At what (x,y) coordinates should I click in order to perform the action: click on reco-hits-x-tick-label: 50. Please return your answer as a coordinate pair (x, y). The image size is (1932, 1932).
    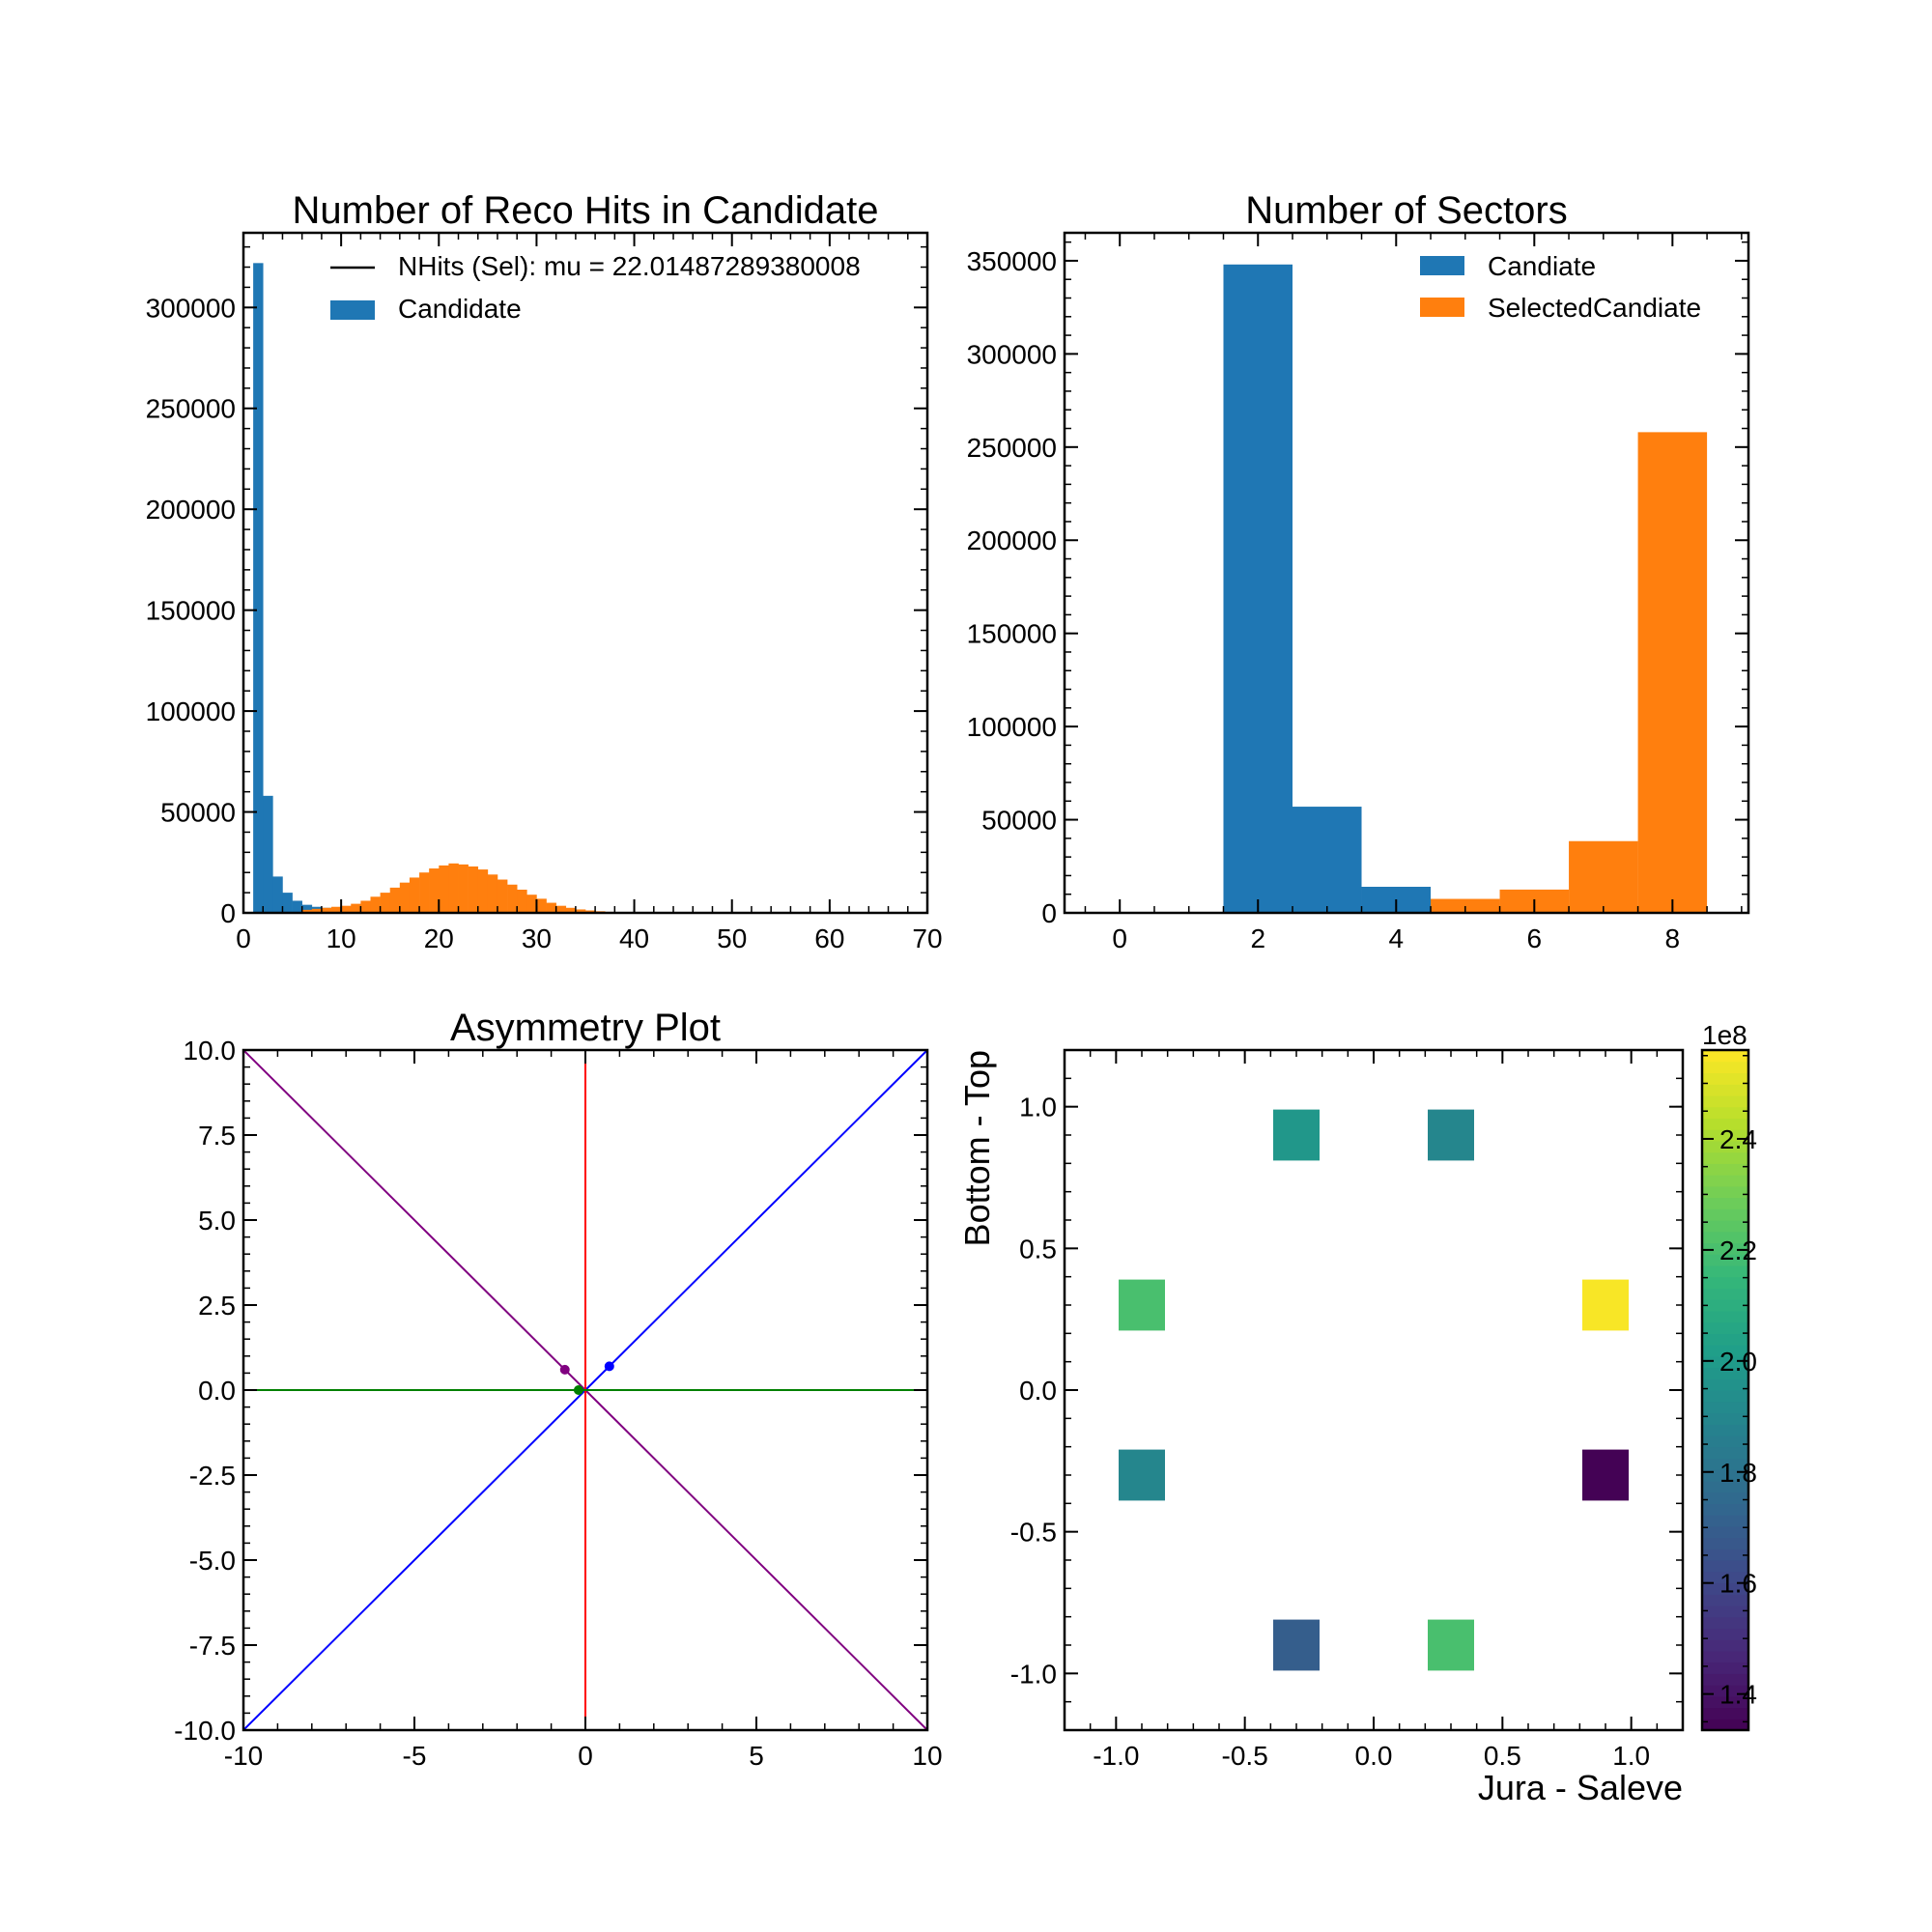
    Looking at the image, I should click on (732, 938).